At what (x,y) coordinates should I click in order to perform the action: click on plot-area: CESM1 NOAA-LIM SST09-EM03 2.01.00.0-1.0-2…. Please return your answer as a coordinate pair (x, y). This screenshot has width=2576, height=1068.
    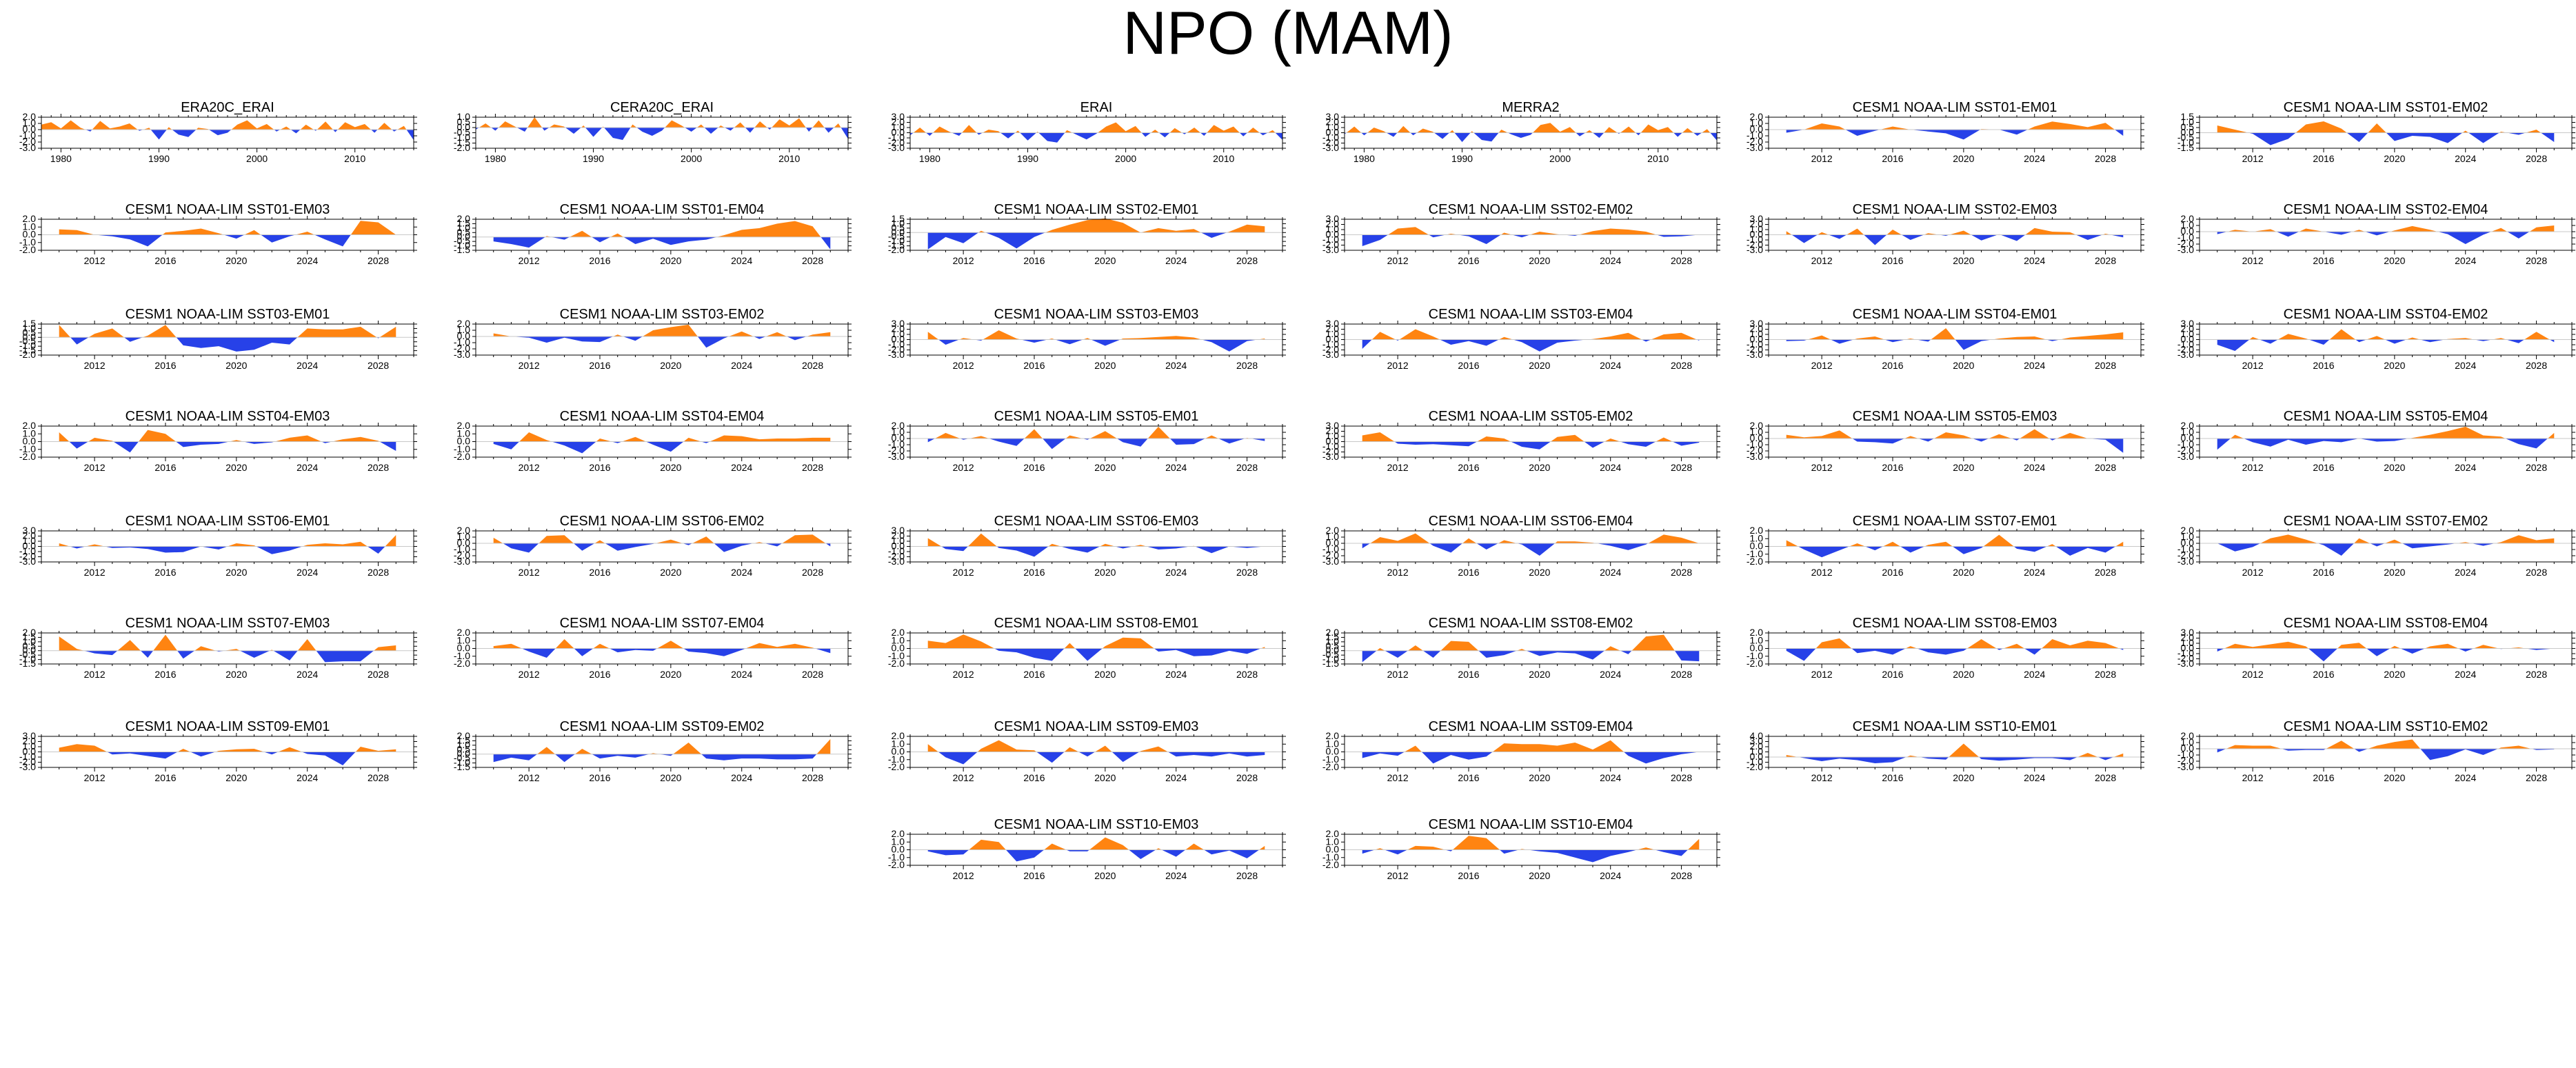
    Looking at the image, I should click on (1087, 751).